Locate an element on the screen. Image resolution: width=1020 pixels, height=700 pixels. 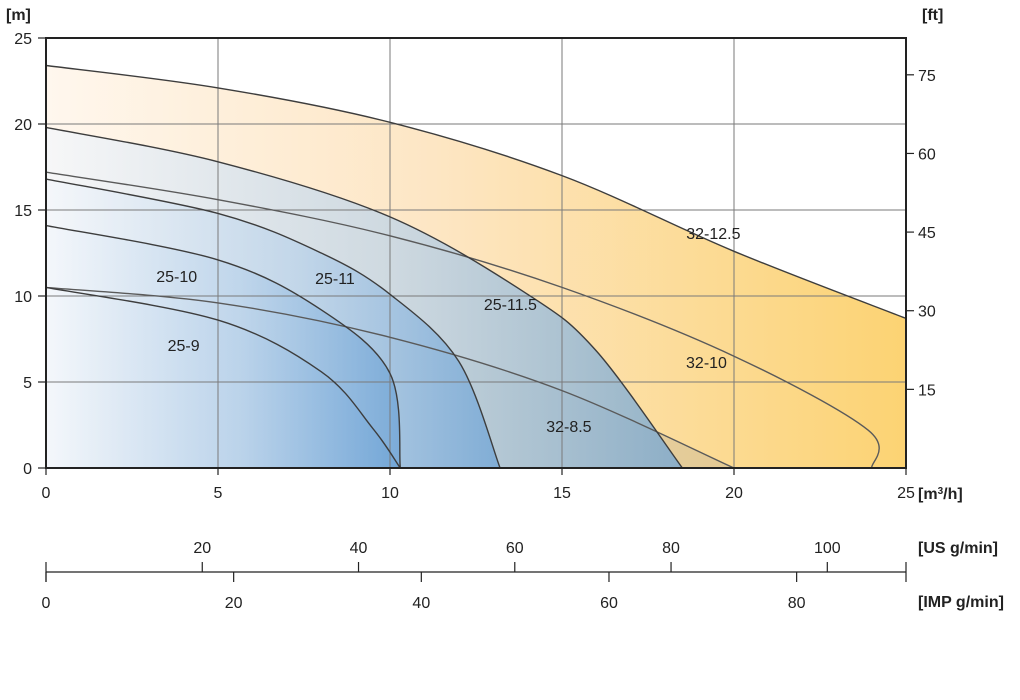
us-gpm-tick-label: 100 is located at coordinates (827, 548).